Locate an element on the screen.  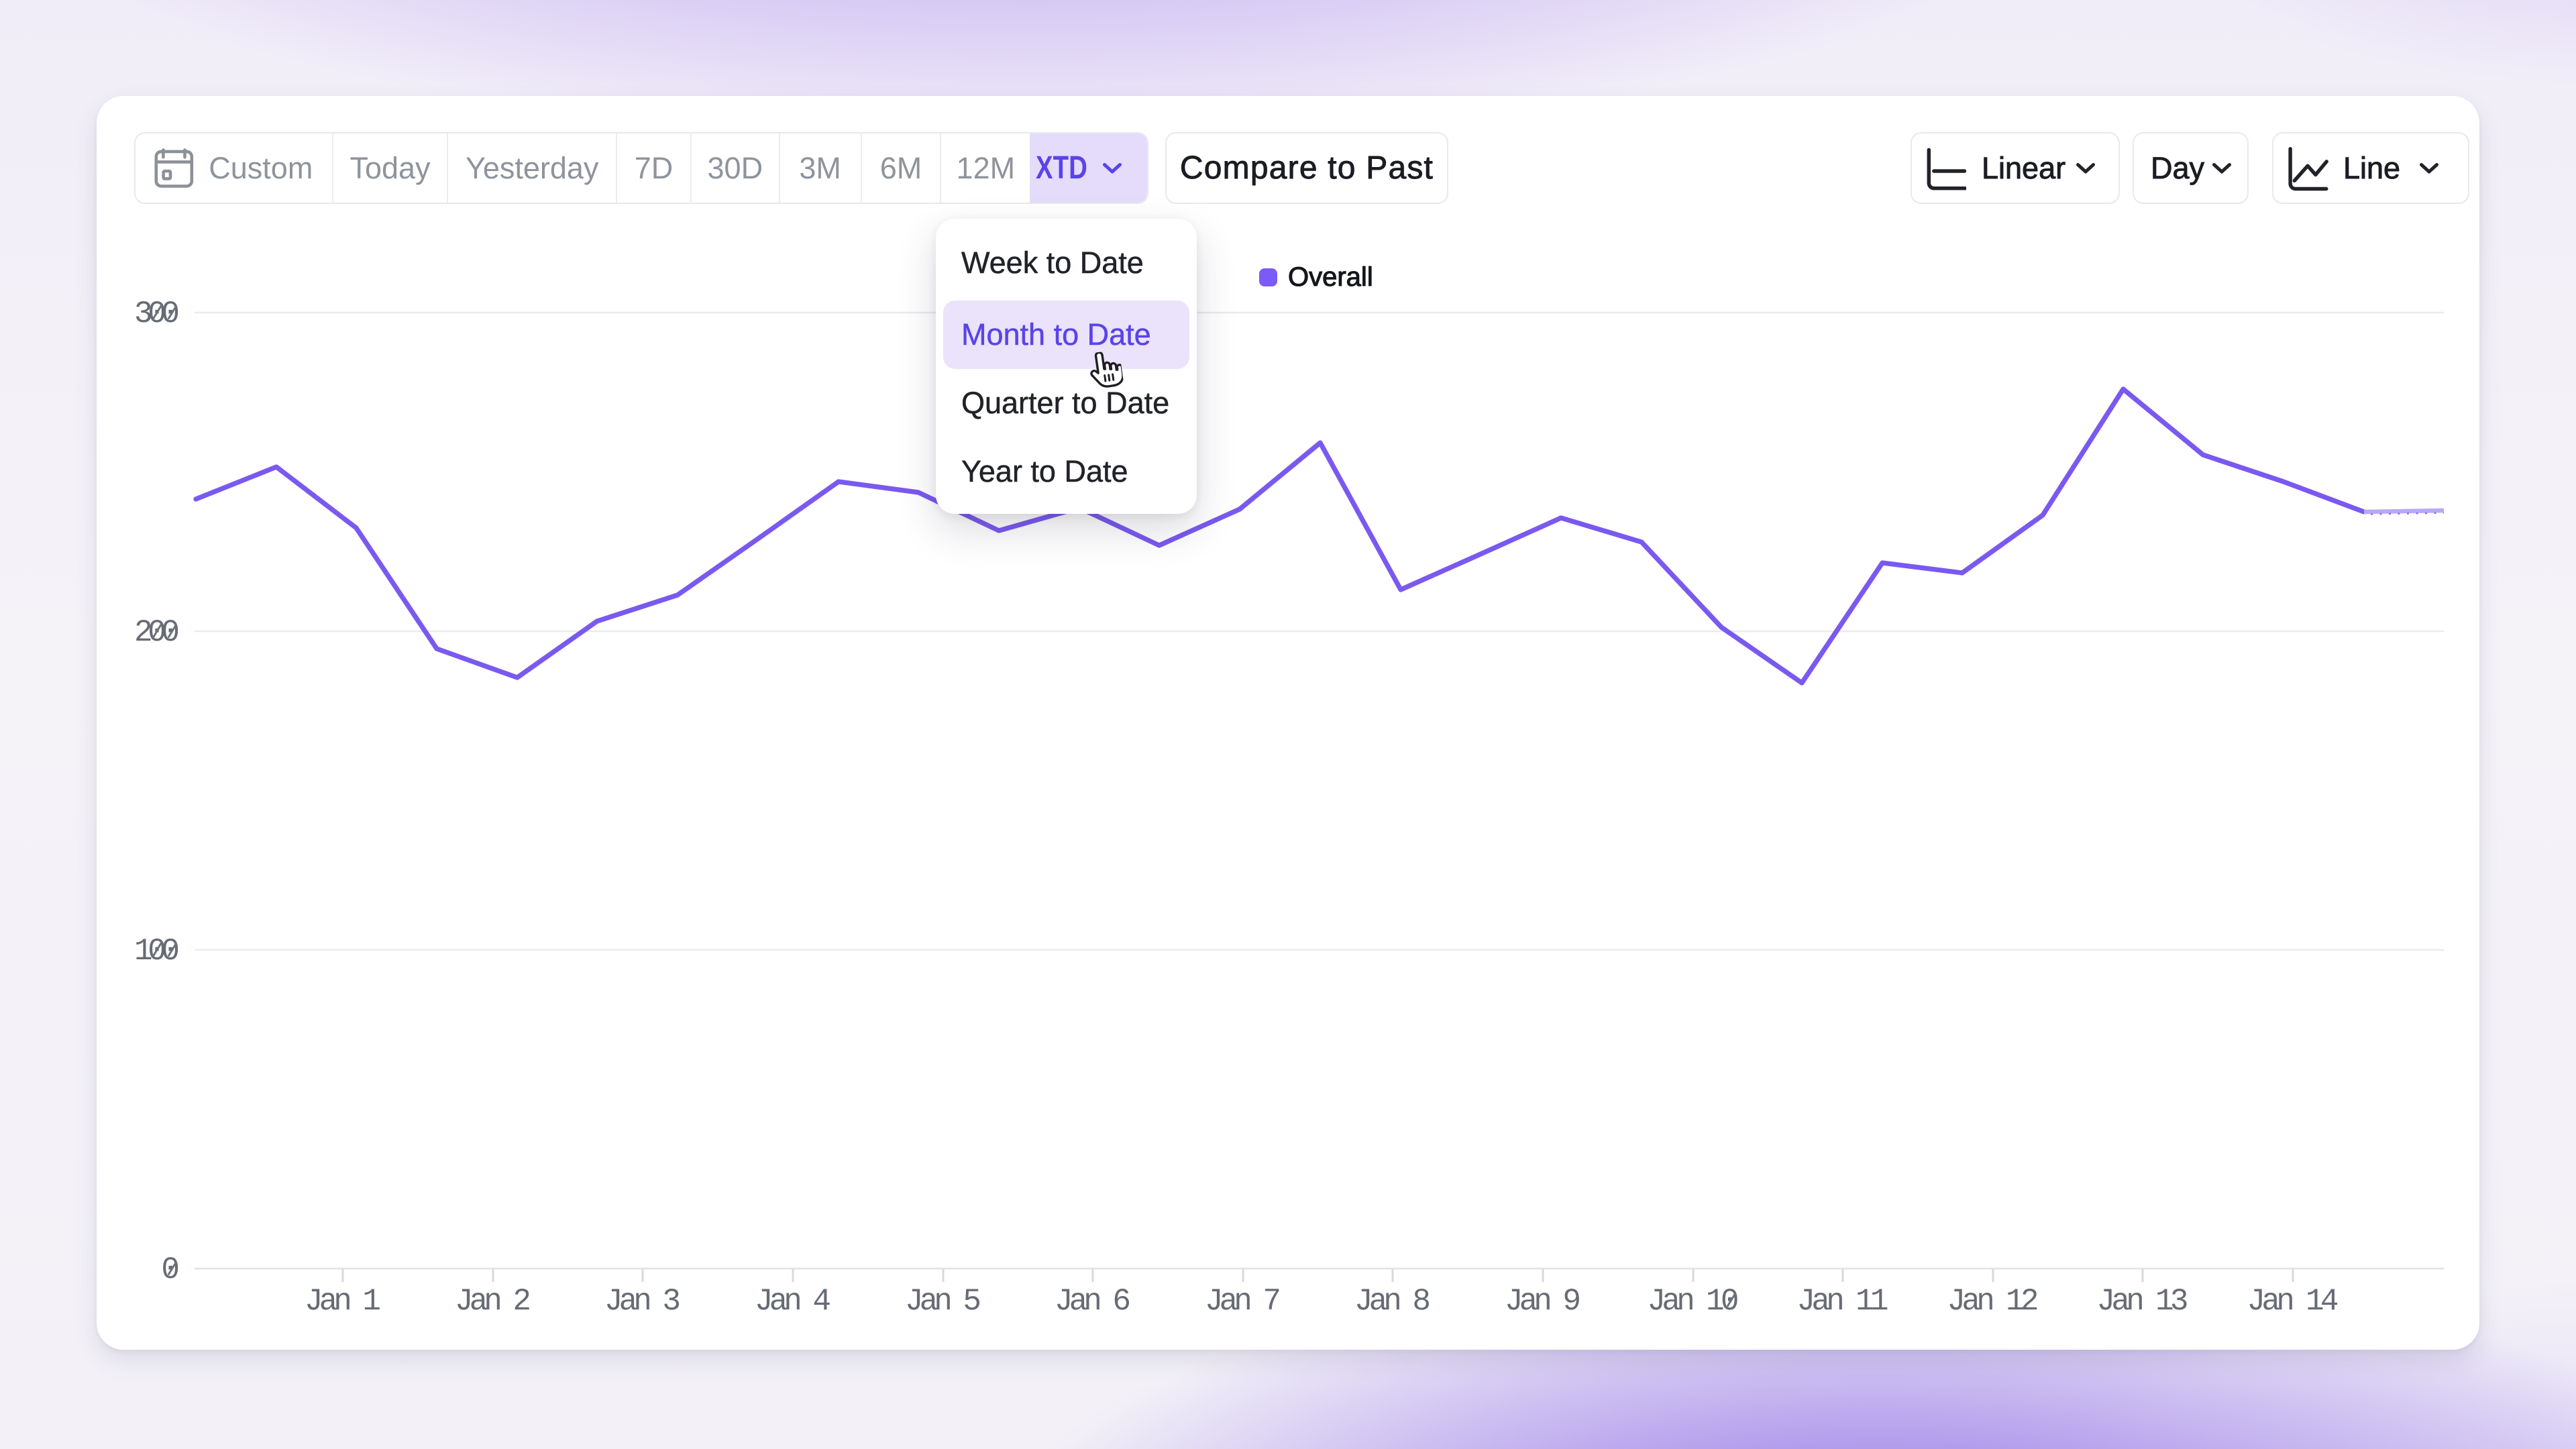
svg-text: Jan 9 is located at coordinates (1543, 1301).